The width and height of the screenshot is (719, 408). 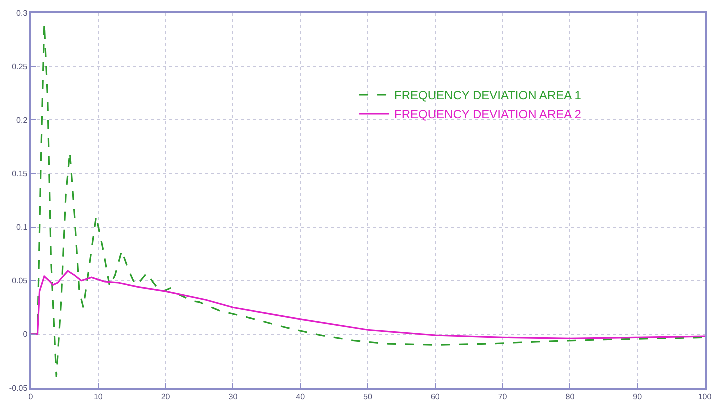 What do you see at coordinates (166, 397) in the screenshot?
I see `x-tick-label: 20` at bounding box center [166, 397].